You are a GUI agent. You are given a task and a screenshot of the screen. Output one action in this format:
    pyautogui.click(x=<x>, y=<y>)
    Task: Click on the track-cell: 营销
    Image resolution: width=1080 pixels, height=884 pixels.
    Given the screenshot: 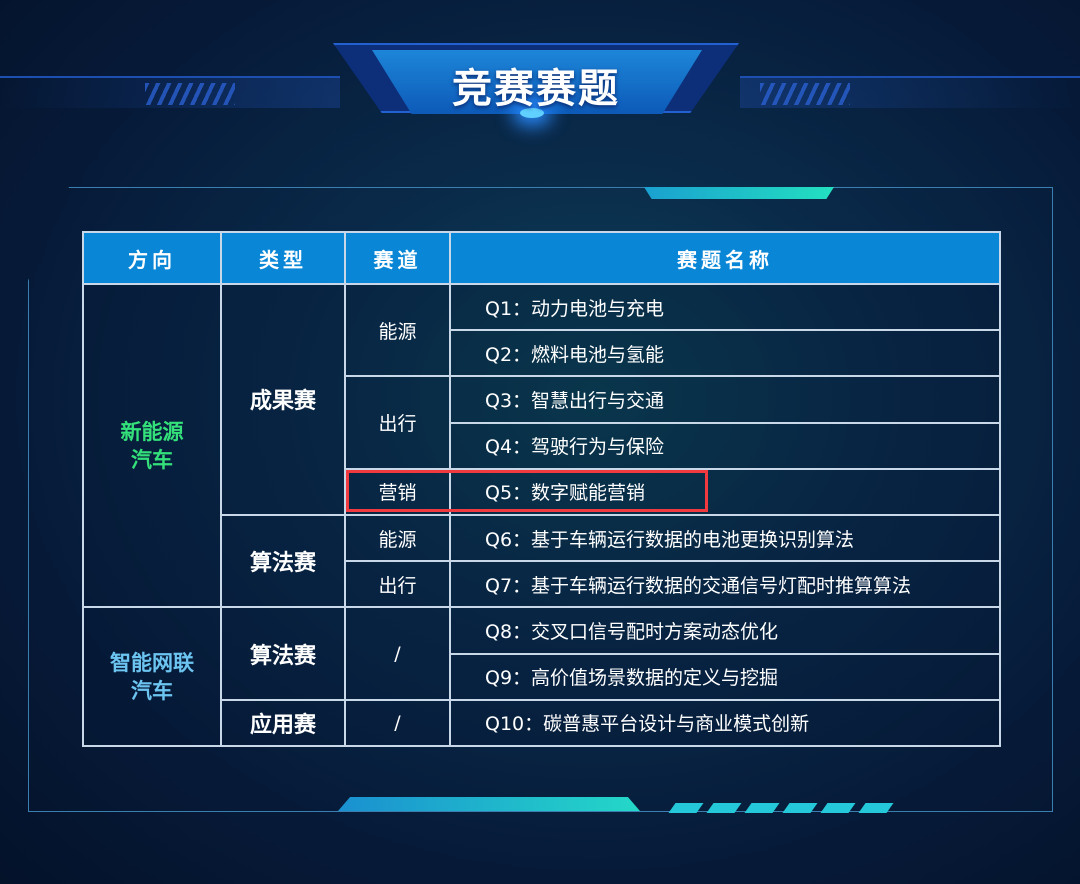 What is the action you would take?
    pyautogui.click(x=397, y=491)
    